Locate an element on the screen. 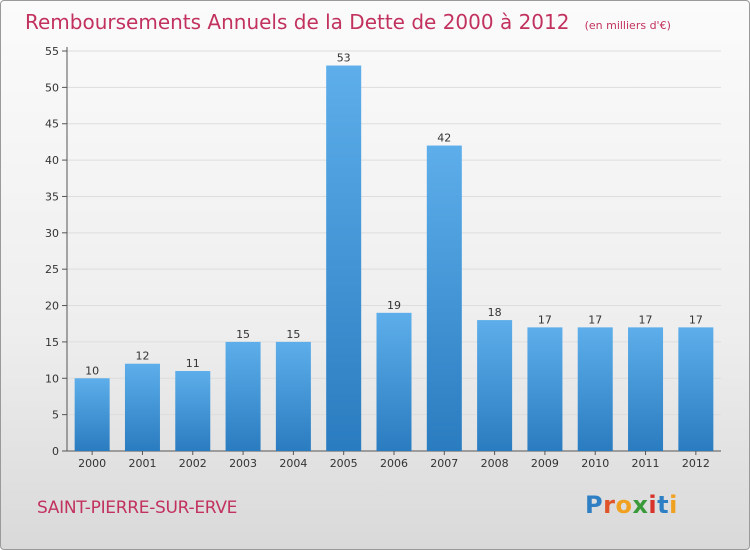 The width and height of the screenshot is (750, 550). bar-2007 is located at coordinates (444, 298).